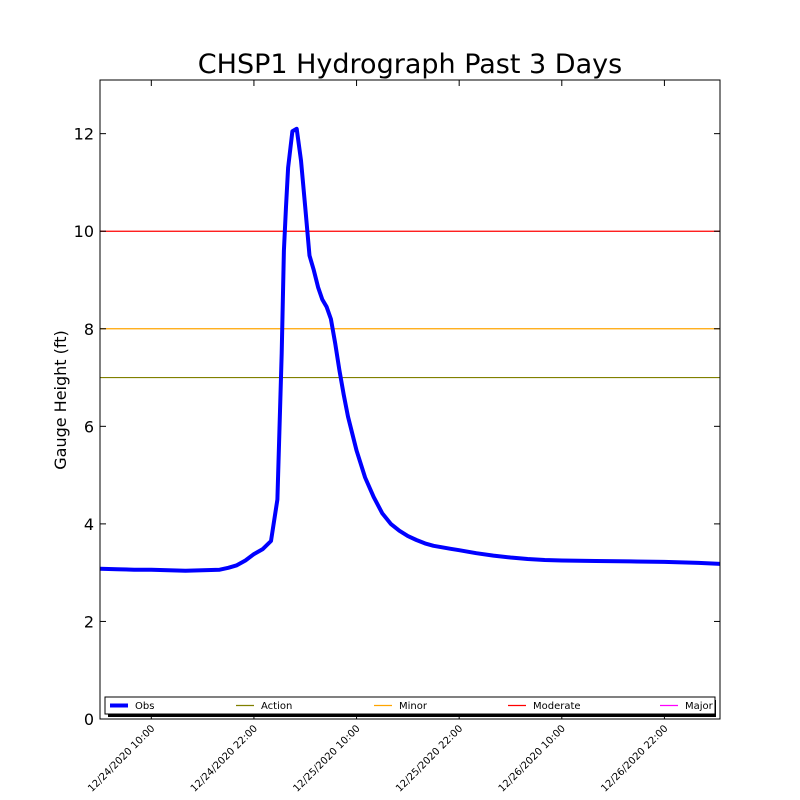  What do you see at coordinates (634, 758) in the screenshot?
I see `x-tick-label: 12/26/2020 22:00` at bounding box center [634, 758].